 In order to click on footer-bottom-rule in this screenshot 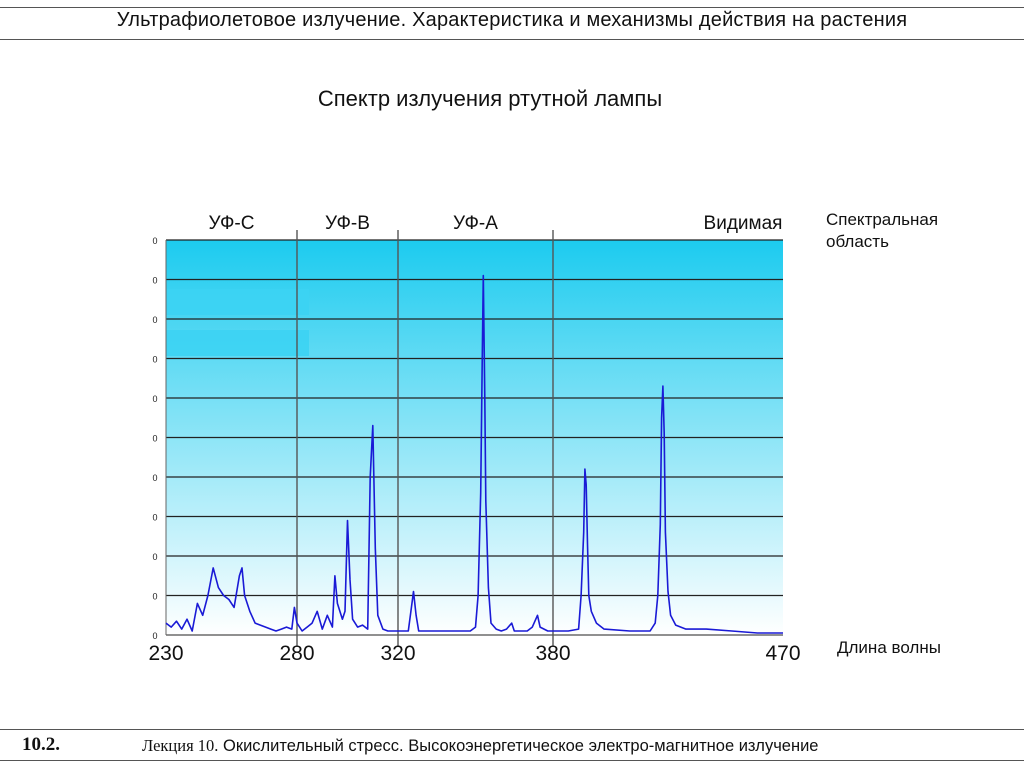, I will do `click(512, 760)`.